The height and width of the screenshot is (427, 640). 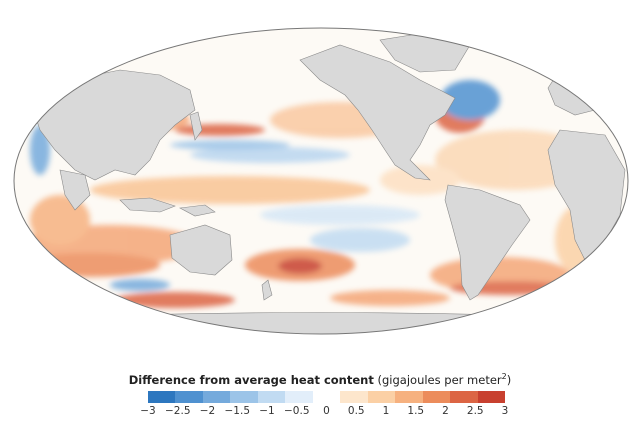 What do you see at coordinates (207, 411) in the screenshot?
I see `colorbar-tick-label: −2` at bounding box center [207, 411].